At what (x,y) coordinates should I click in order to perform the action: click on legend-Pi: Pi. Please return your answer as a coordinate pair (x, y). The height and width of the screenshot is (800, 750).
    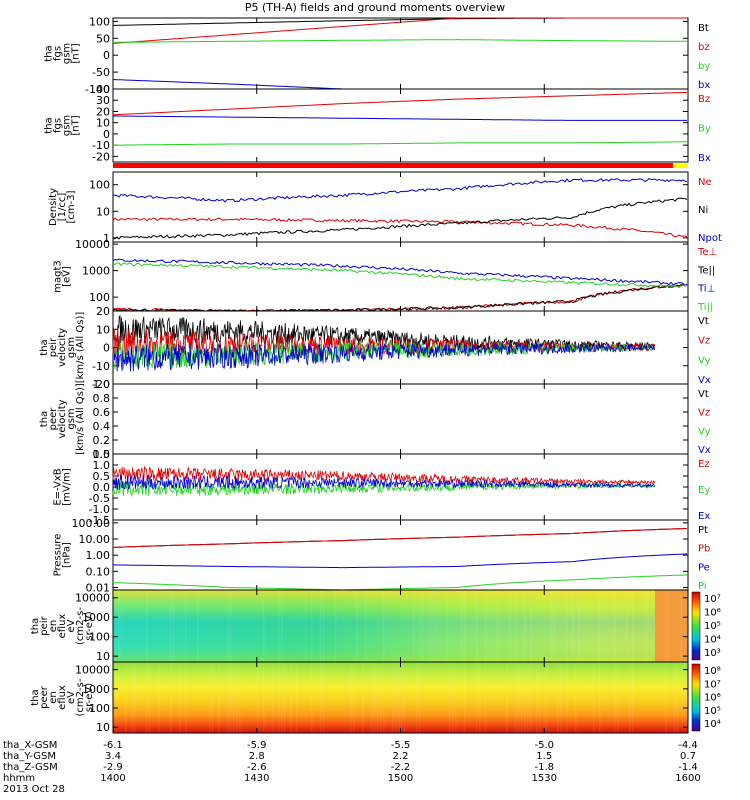
    Looking at the image, I should click on (702, 586).